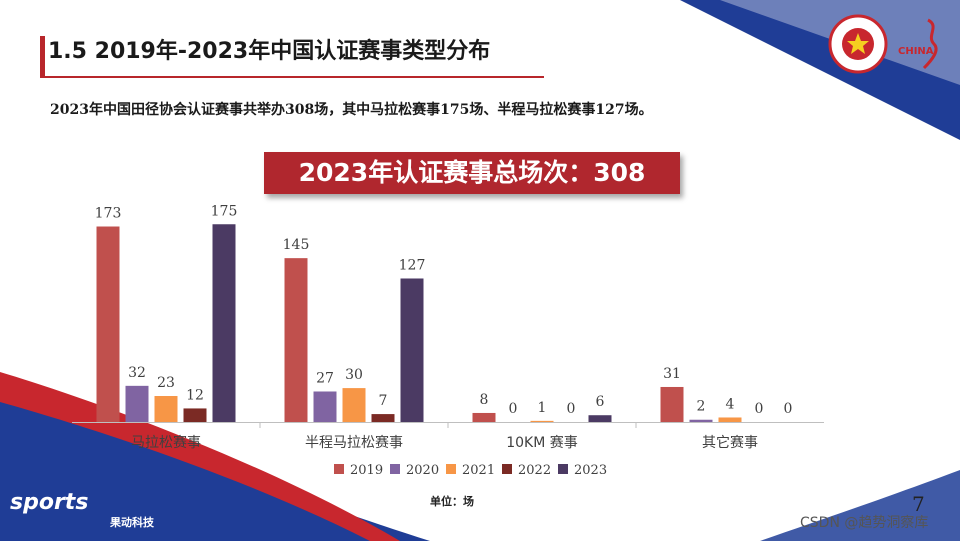 The height and width of the screenshot is (541, 960). What do you see at coordinates (354, 443) in the screenshot?
I see `category-label-1: 半程马拉松赛事` at bounding box center [354, 443].